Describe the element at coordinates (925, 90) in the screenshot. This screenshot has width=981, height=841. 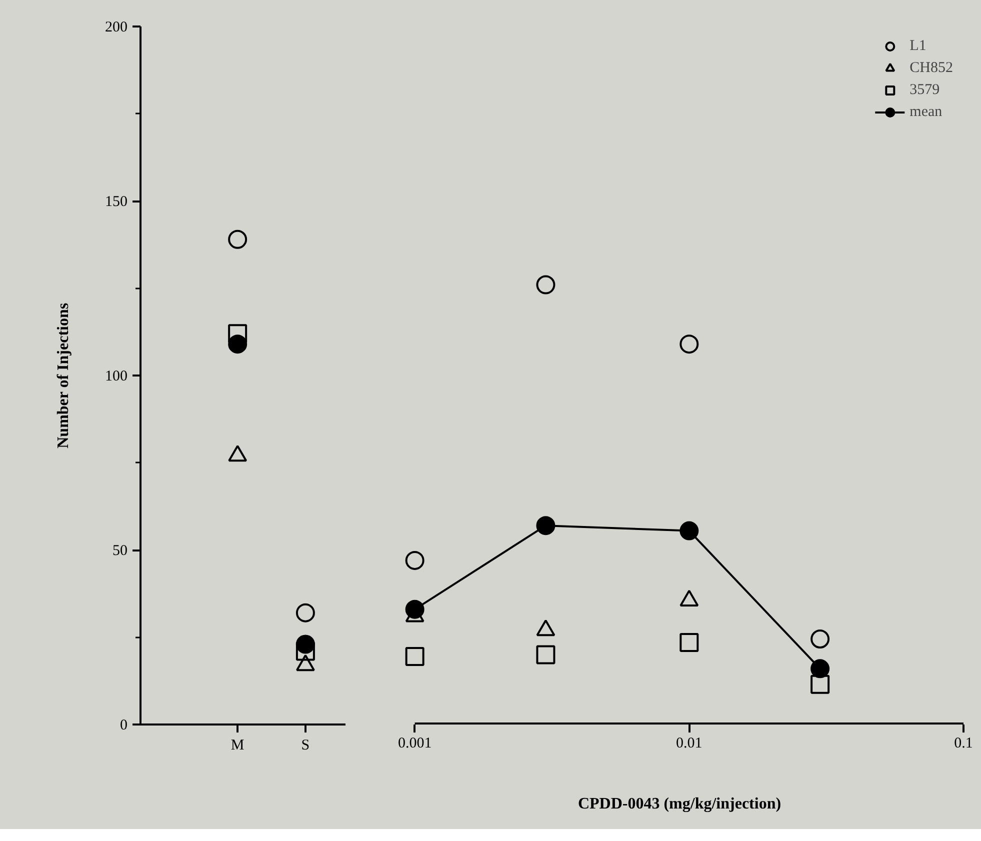
I see `legend-label: 3579` at that location.